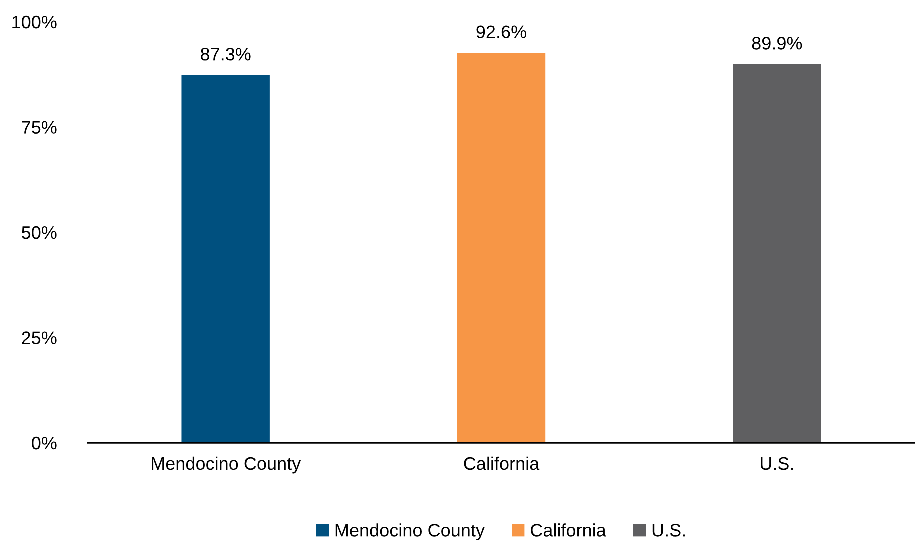 This screenshot has height=544, width=915. I want to click on y-tick-label: 25%, so click(39, 338).